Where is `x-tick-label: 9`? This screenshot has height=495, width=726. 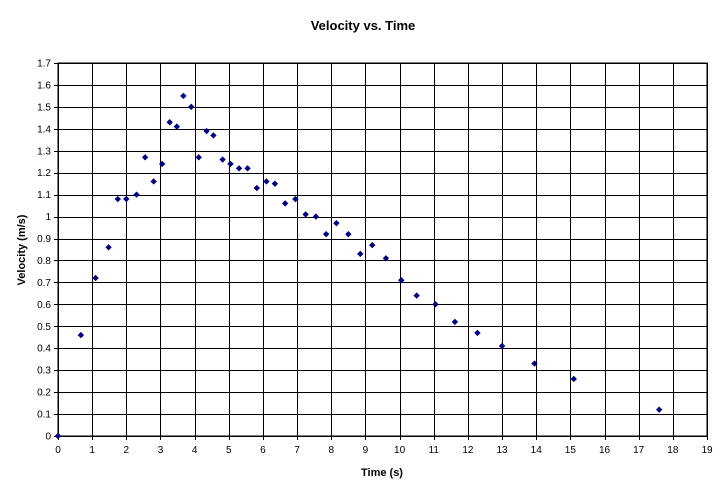 x-tick-label: 9 is located at coordinates (366, 450).